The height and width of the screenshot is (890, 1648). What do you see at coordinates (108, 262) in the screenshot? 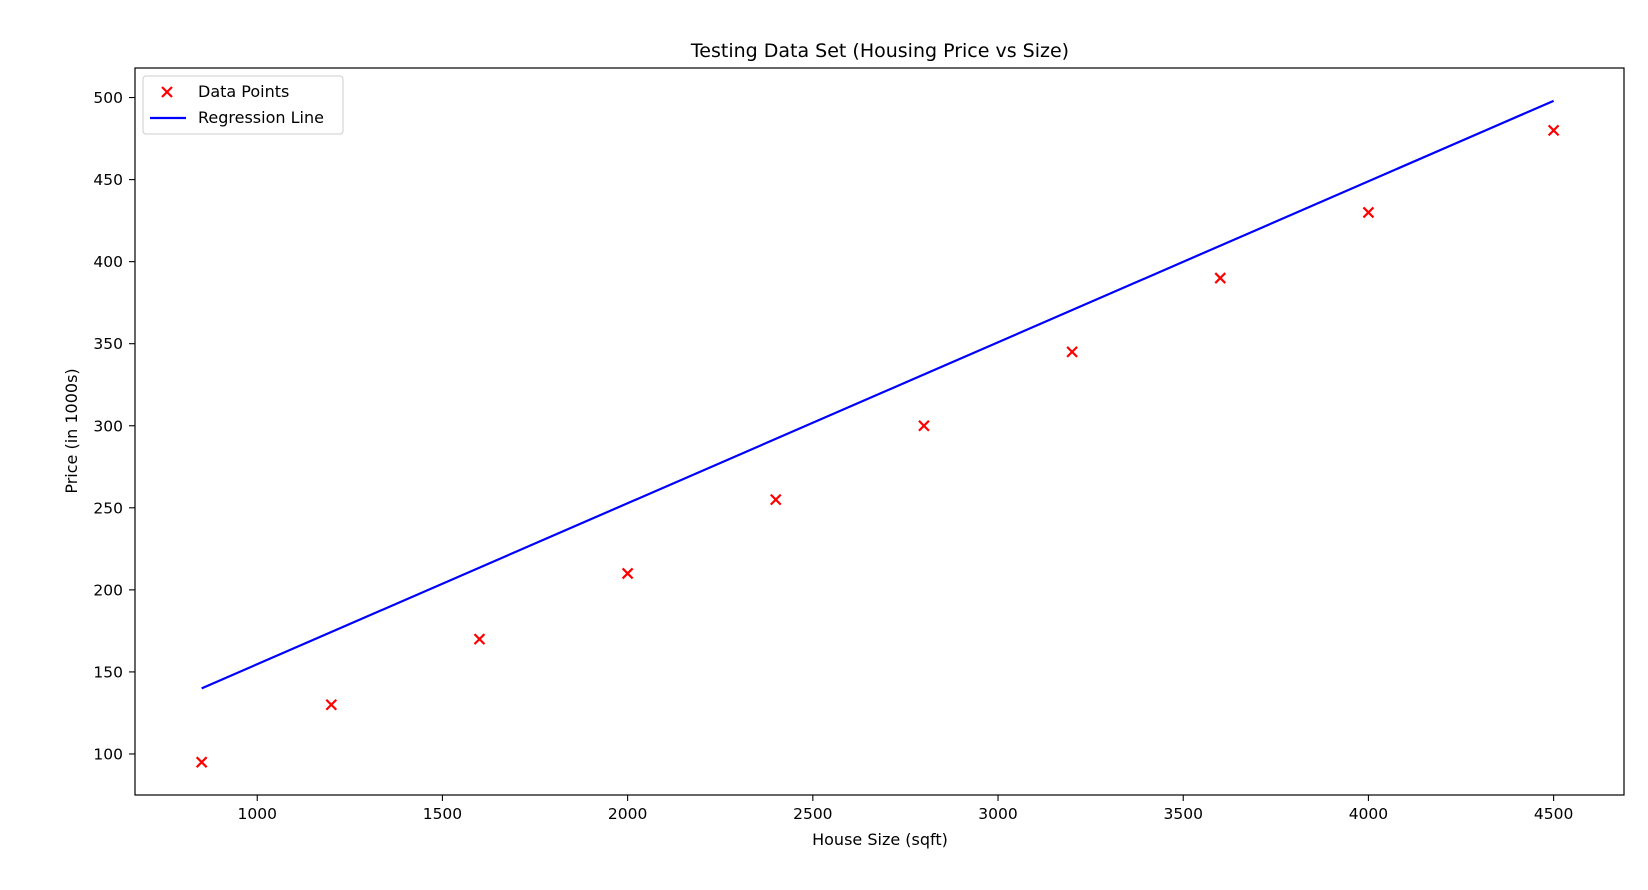
I see `y-tick-label: 400` at bounding box center [108, 262].